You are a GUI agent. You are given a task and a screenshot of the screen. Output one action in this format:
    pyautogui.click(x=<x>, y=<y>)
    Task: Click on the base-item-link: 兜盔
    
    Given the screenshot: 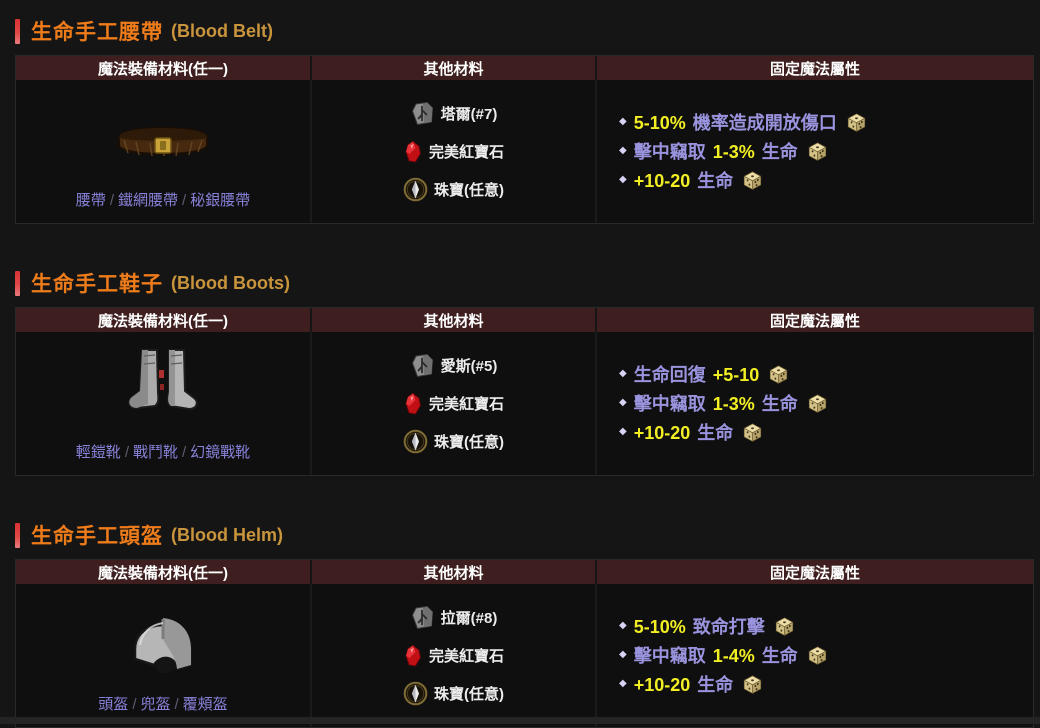 What is the action you would take?
    pyautogui.click(x=155, y=704)
    